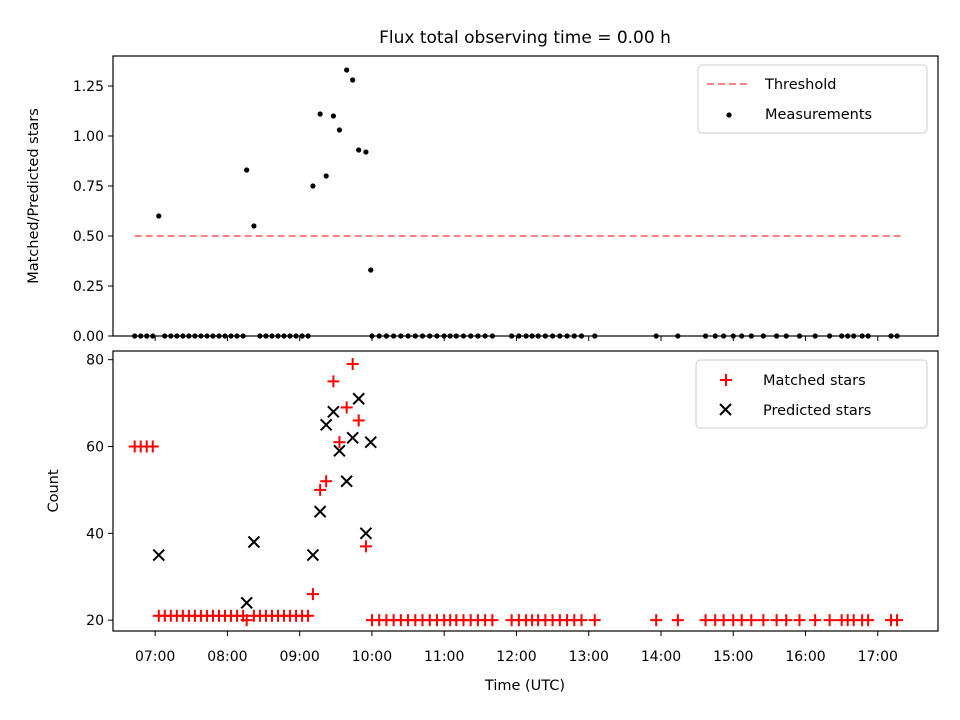 The width and height of the screenshot is (960, 720). I want to click on legend-measurements-label: Measurements, so click(818, 115).